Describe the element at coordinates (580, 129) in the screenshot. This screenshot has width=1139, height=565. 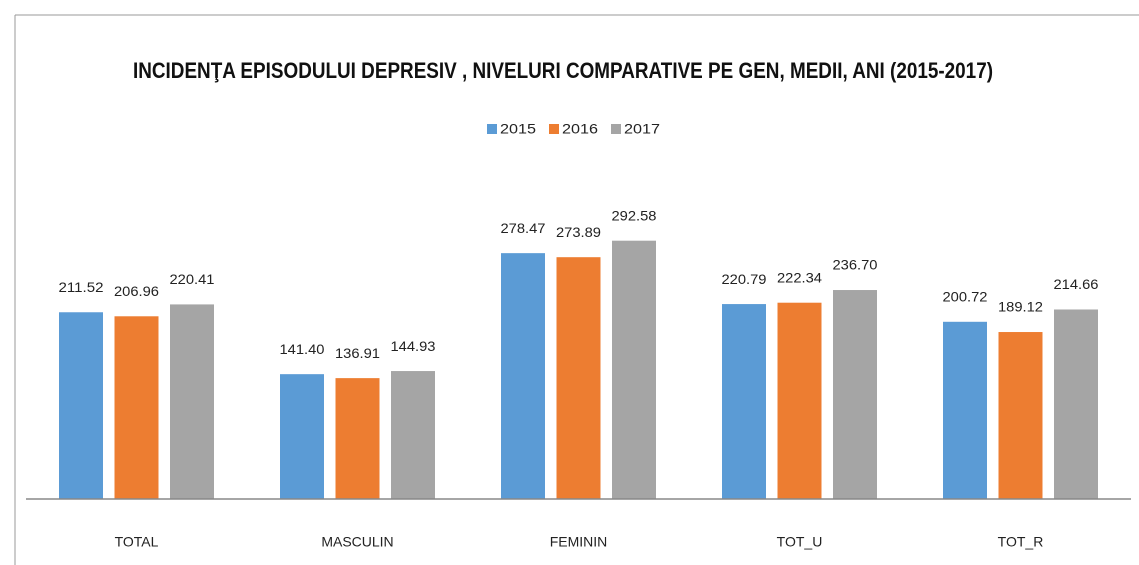
I see `legend-label: 2016` at that location.